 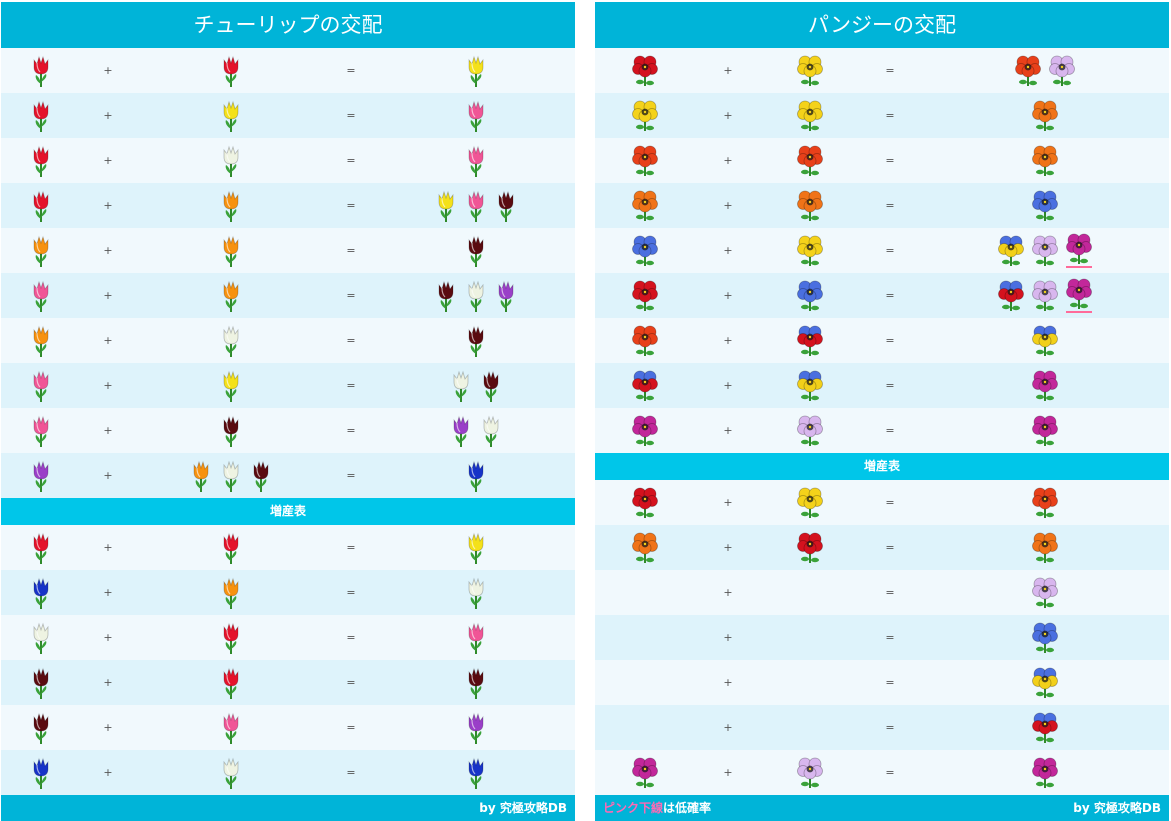 I want to click on bluered-pansy-icon, so click(x=1011, y=296).